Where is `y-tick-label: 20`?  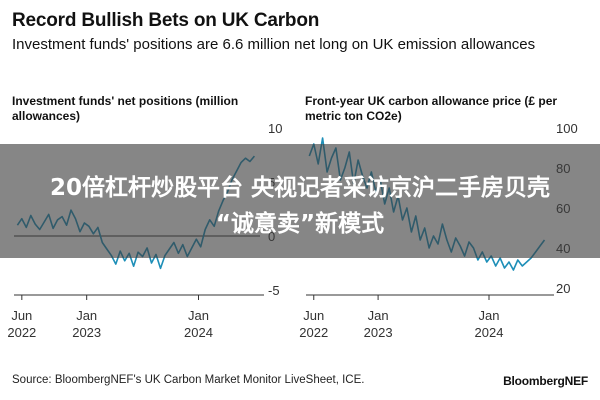 y-tick-label: 20 is located at coordinates (563, 288).